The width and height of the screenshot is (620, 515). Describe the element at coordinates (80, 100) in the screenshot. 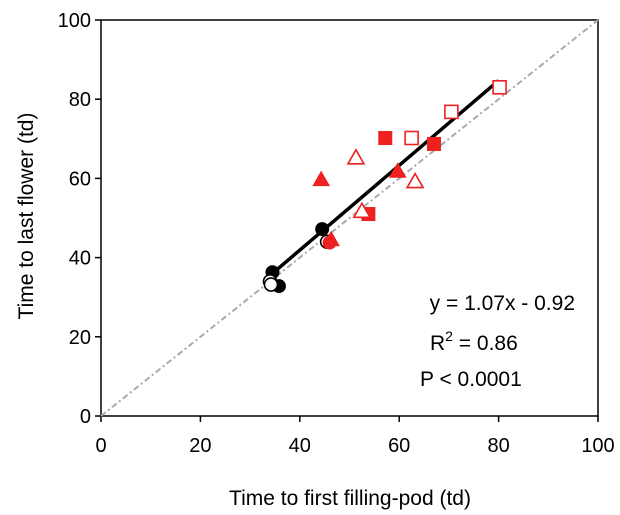

I see `y-tick-label: 80` at that location.